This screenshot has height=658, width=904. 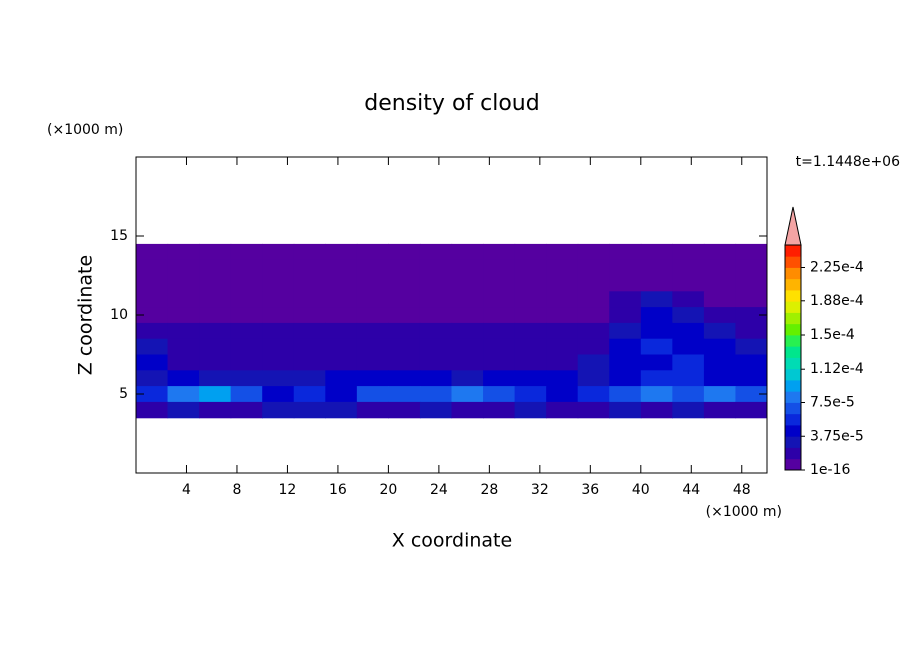 What do you see at coordinates (830, 470) in the screenshot?
I see `colorbar-tick-label: 1e-16` at bounding box center [830, 470].